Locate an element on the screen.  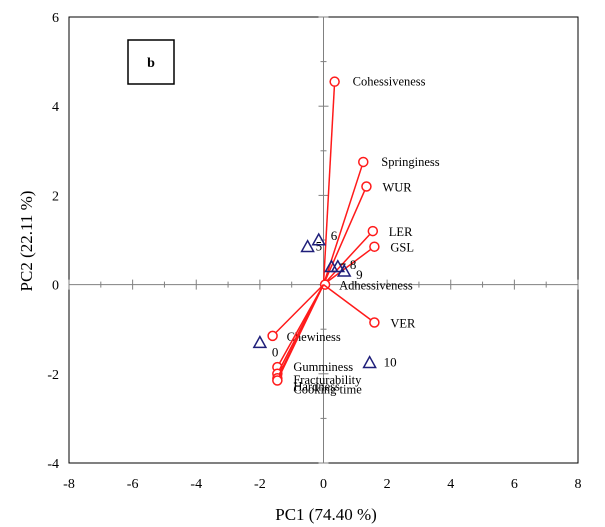
y-tick-label: 0 is located at coordinates (55, 286).